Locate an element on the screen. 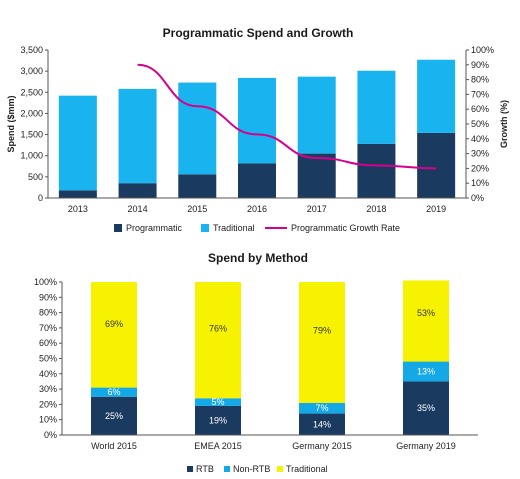 This screenshot has height=479, width=520. method-y-tick-label: 10% is located at coordinates (48, 420).